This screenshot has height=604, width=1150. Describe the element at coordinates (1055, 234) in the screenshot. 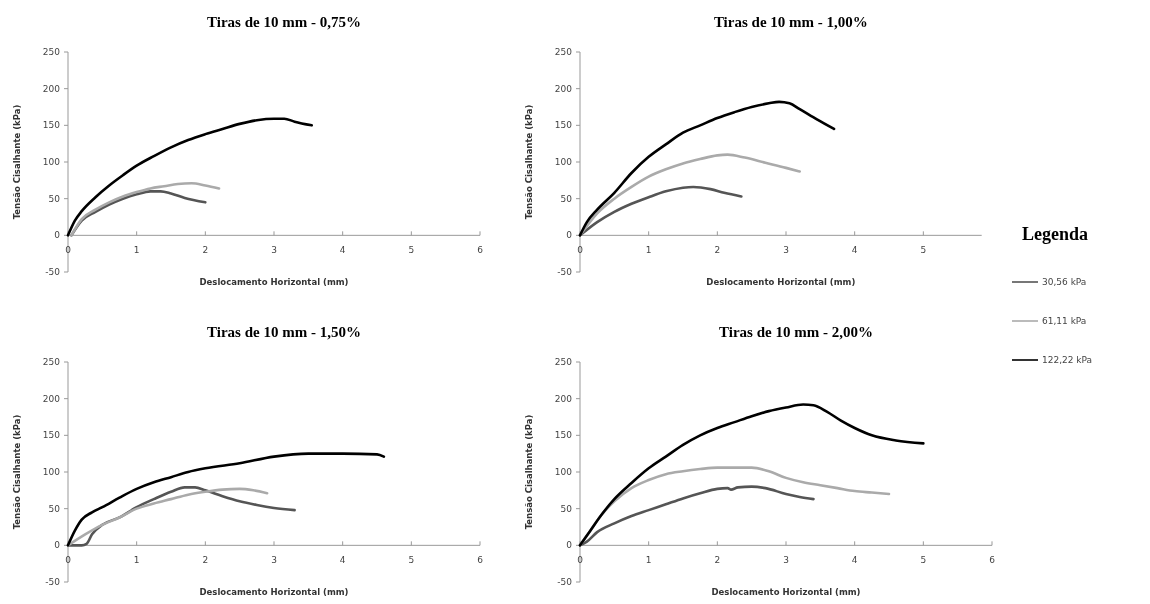

I see `legend-title: Legenda` at that location.